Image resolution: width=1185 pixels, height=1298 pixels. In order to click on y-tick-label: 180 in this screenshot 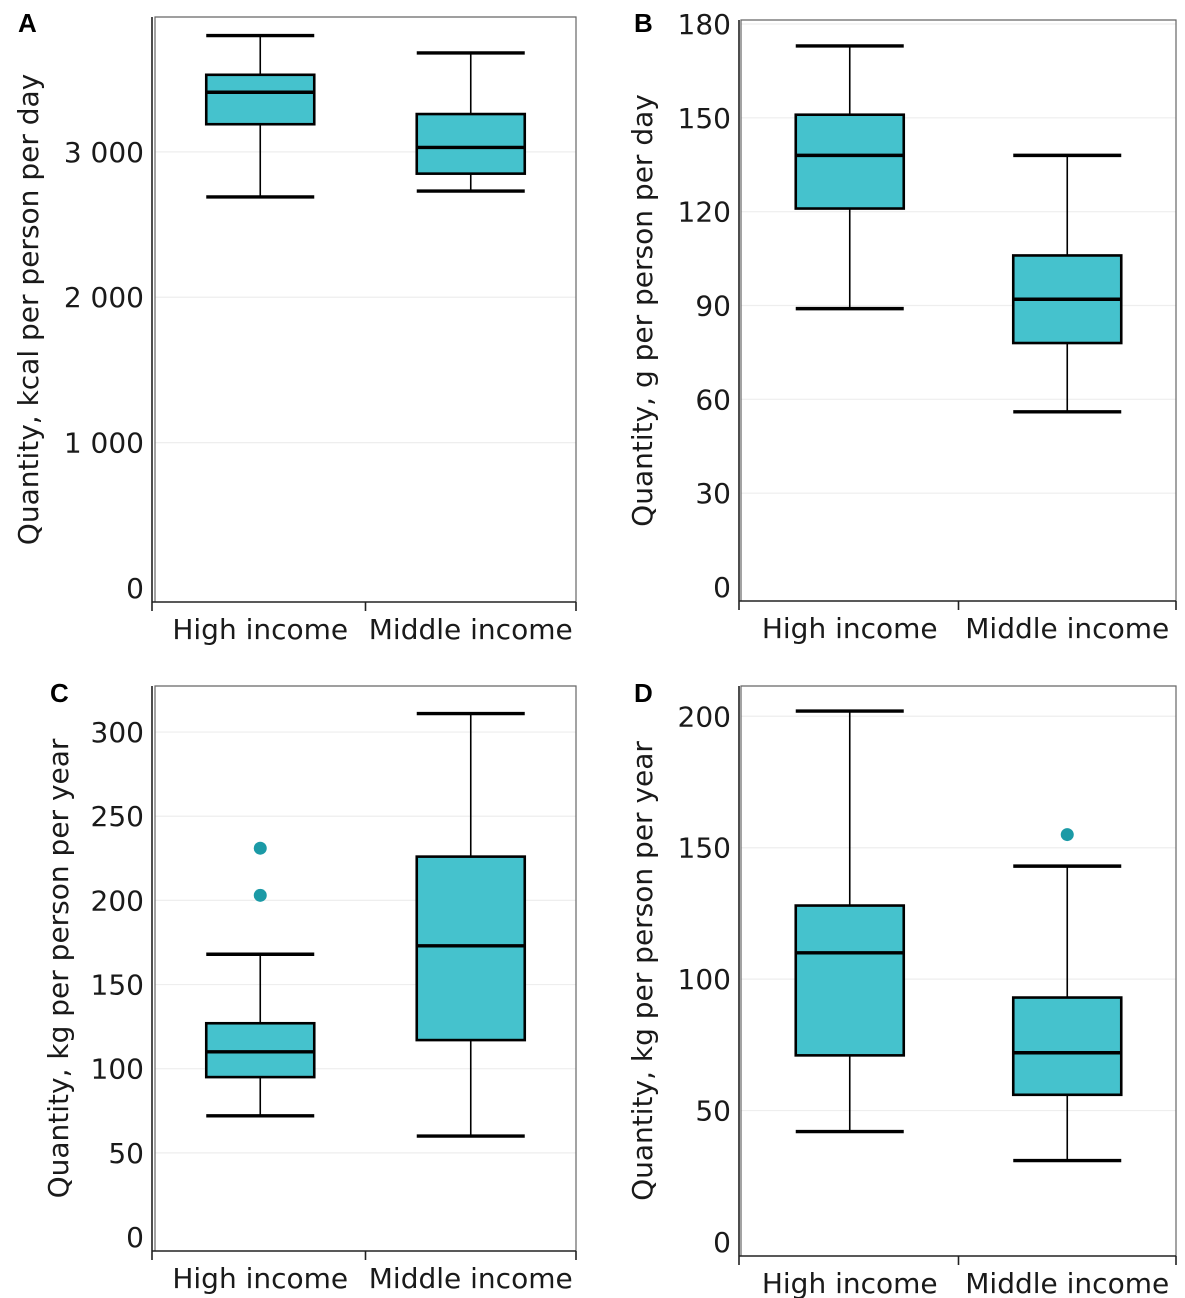, I will do `click(704, 24)`.